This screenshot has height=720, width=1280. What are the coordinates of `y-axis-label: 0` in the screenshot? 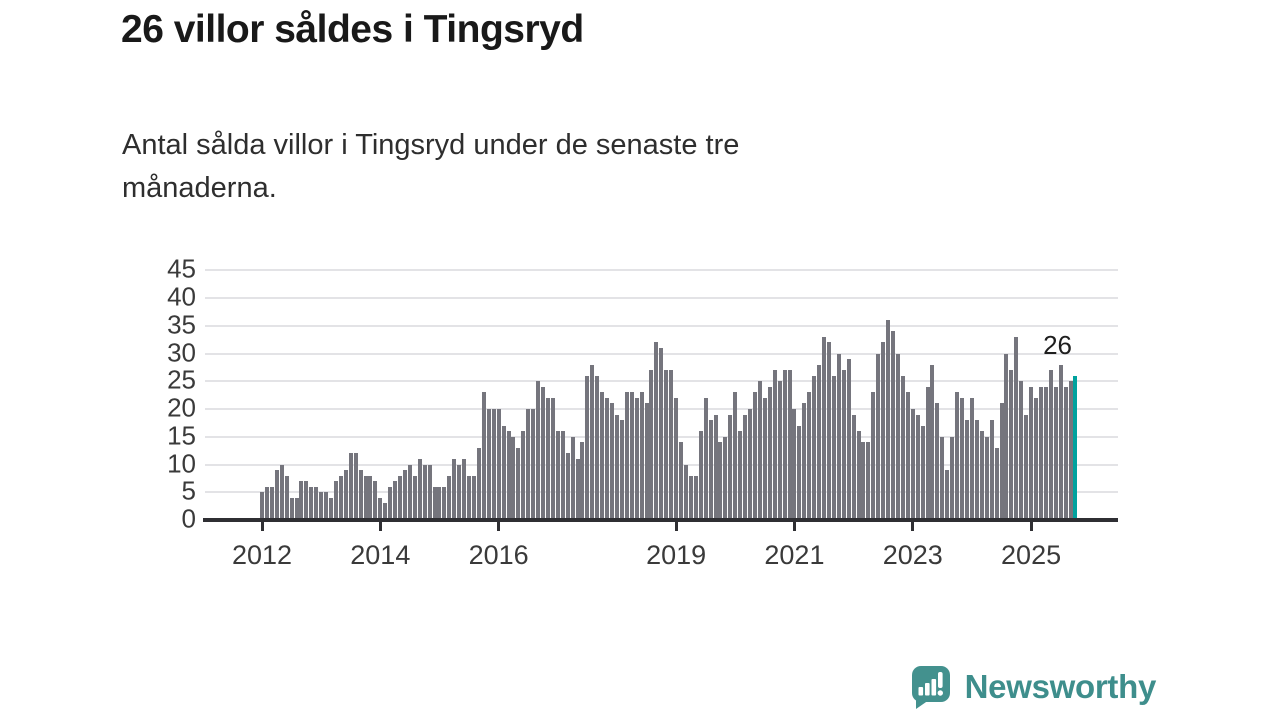 It's located at (188, 518).